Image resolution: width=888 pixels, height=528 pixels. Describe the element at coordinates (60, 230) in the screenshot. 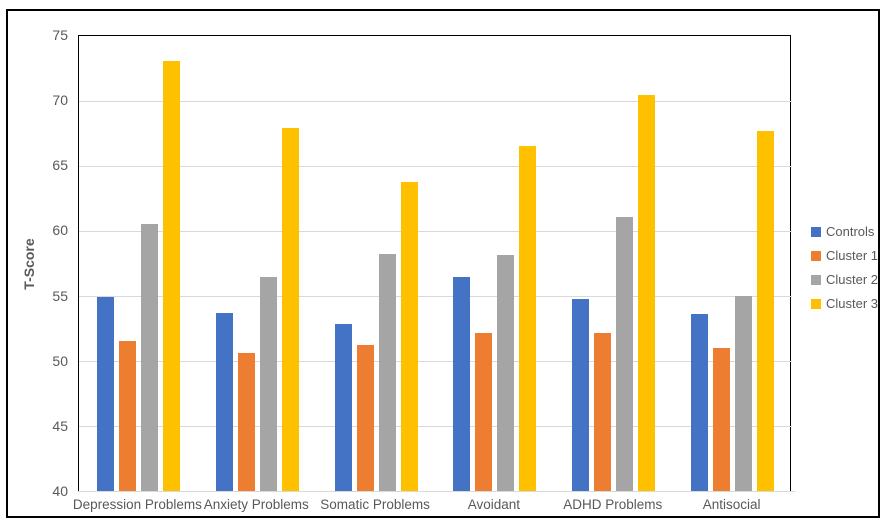

I see `y-tick-label-60: 60` at that location.